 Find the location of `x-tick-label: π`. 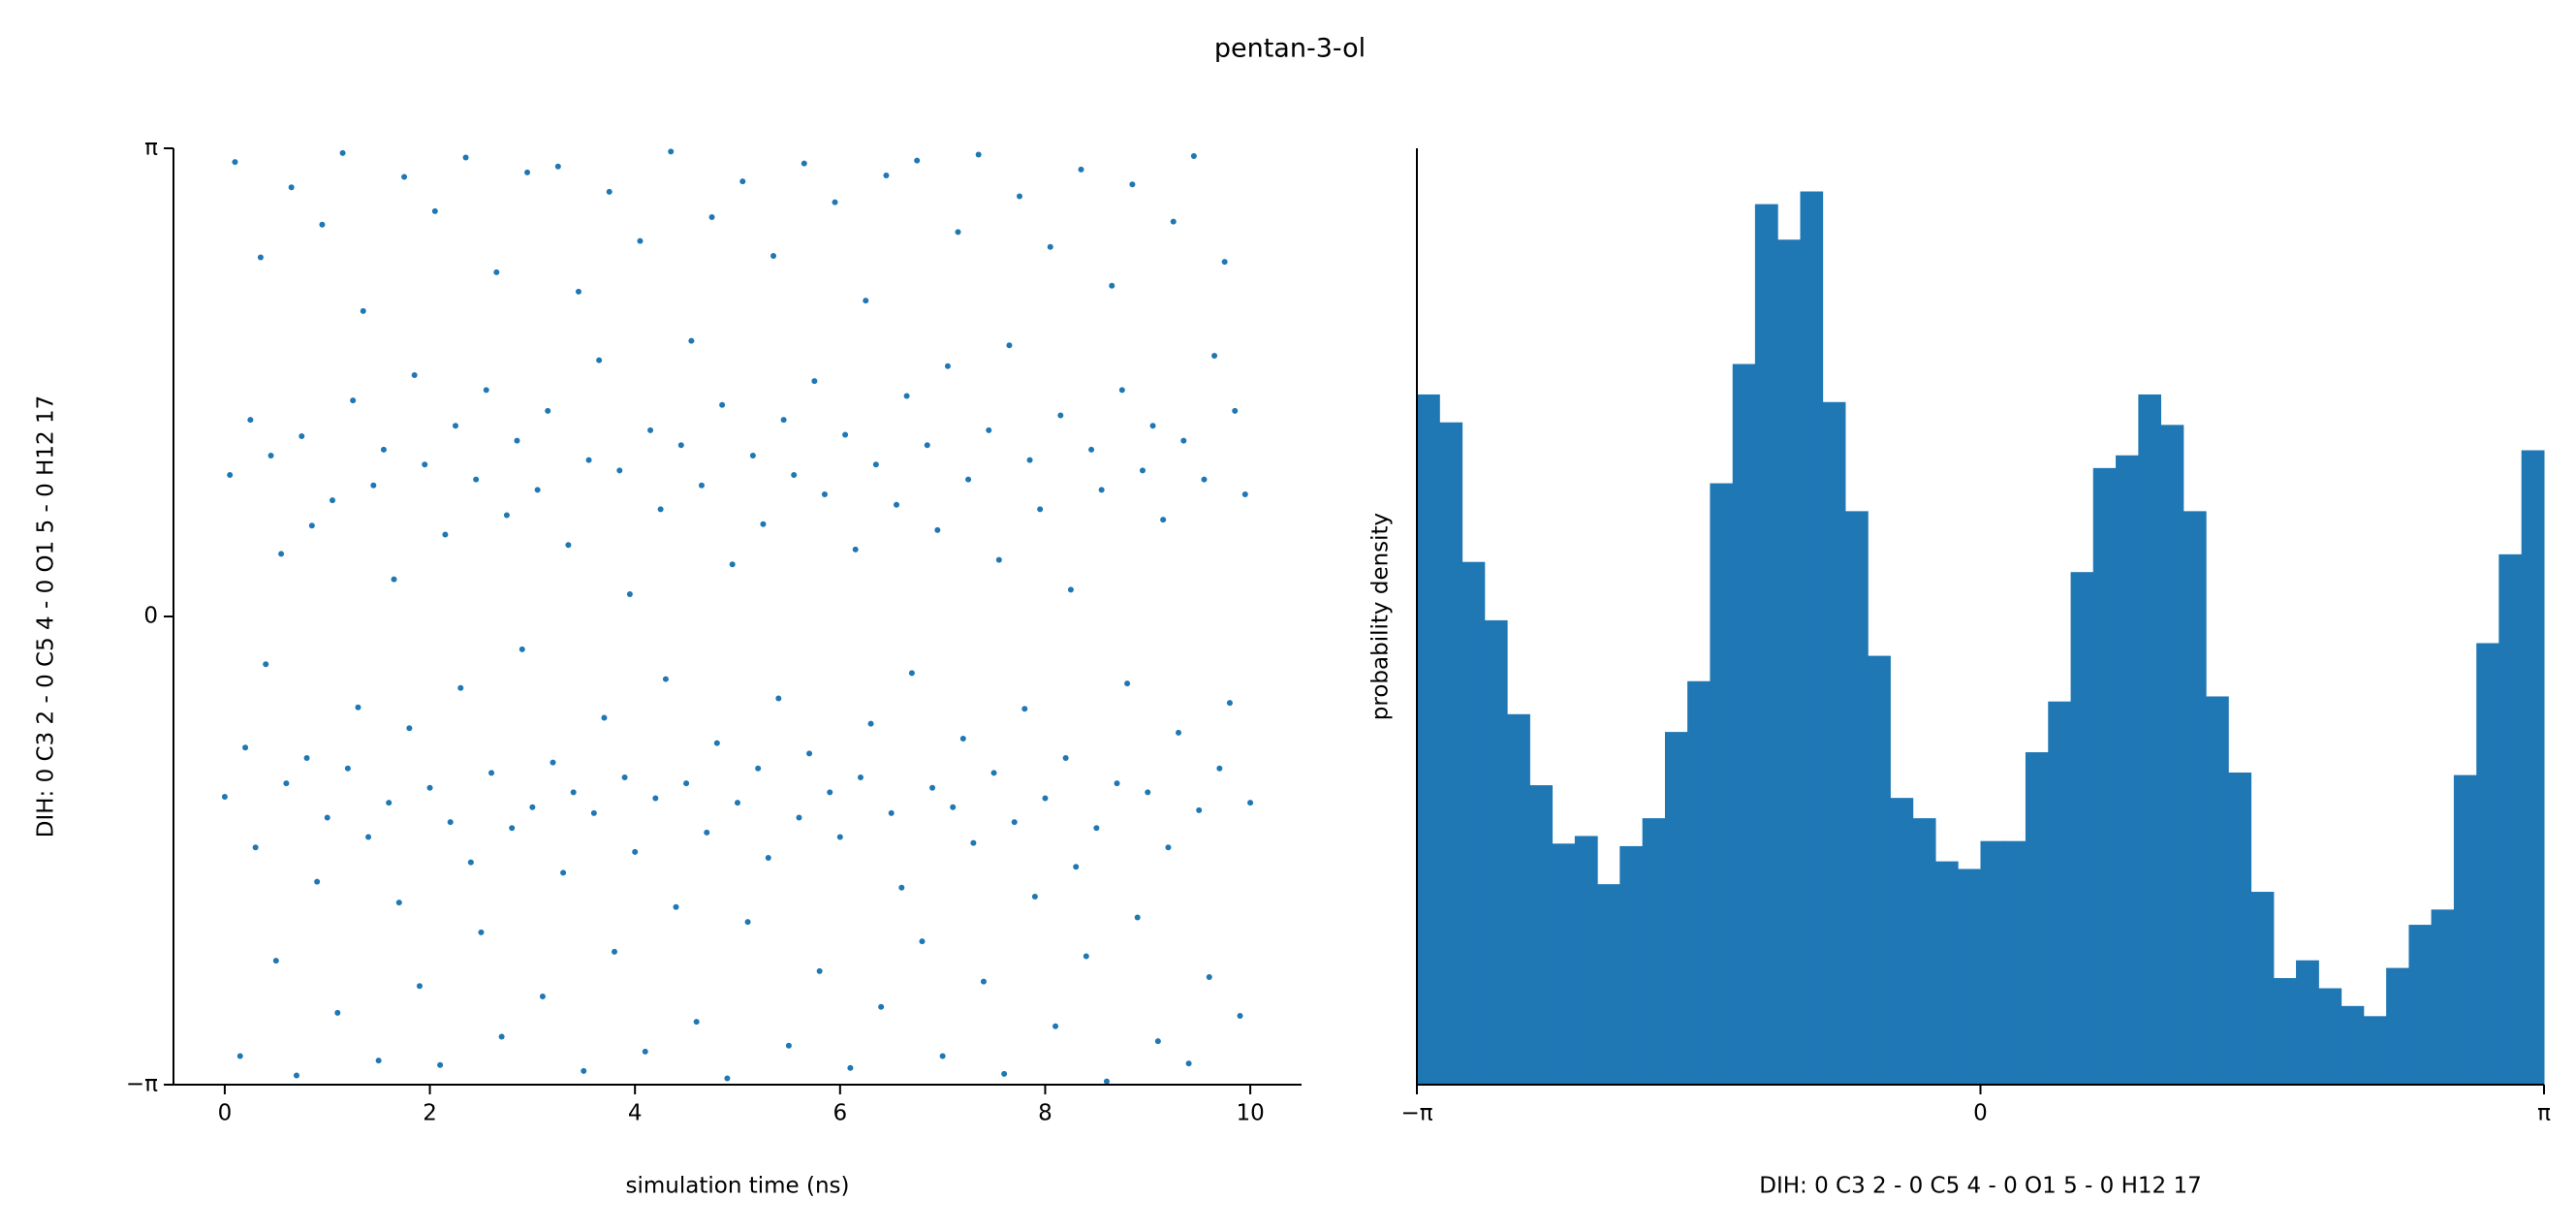

x-tick-label: π is located at coordinates (2544, 1113).